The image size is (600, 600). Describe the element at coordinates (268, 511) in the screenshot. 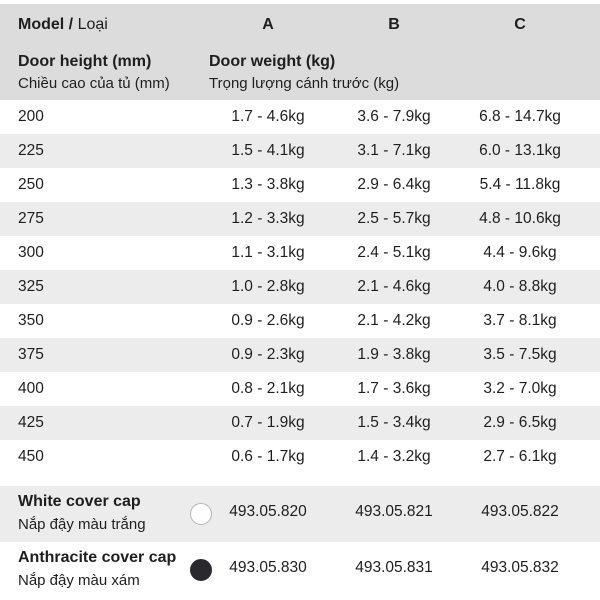

I see `white-cap-code-a: 493.05.820` at that location.